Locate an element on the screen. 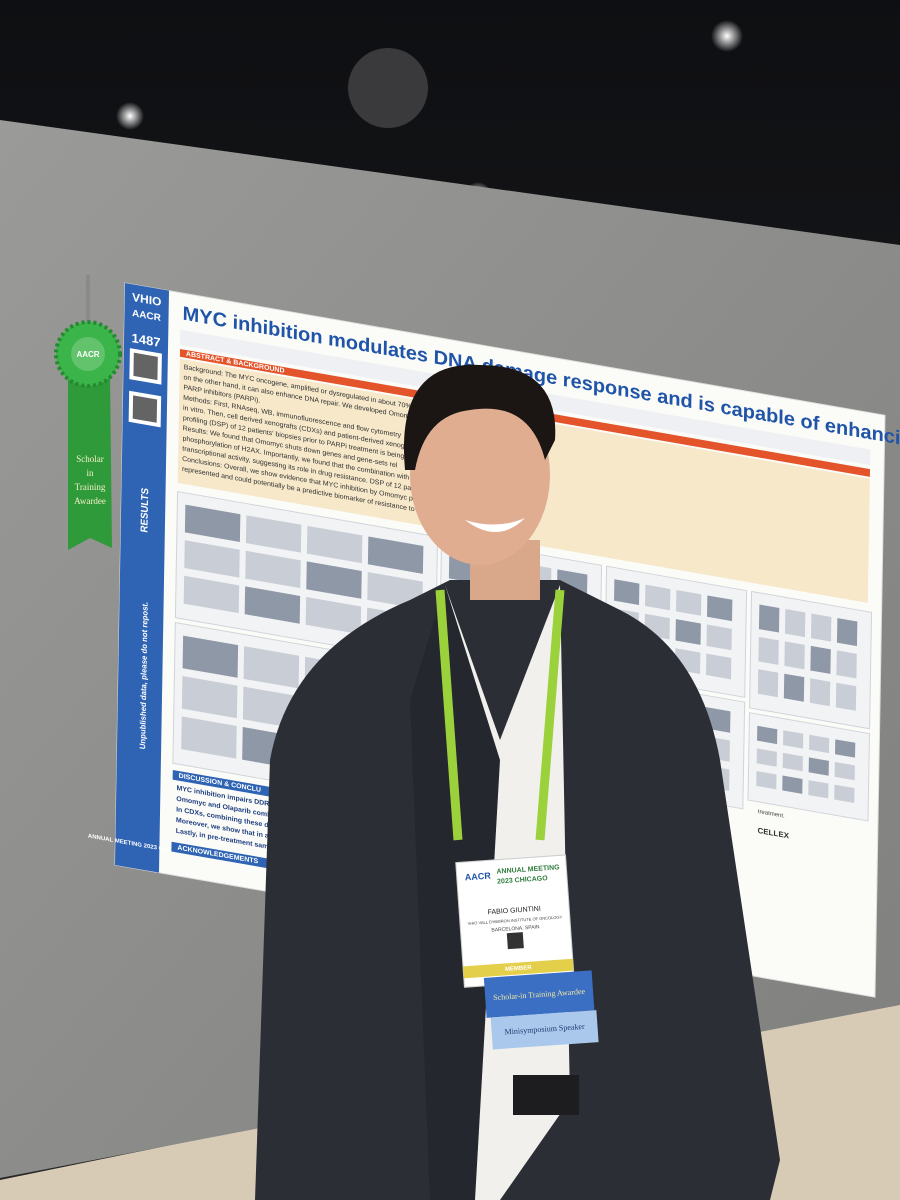  award-ribbon: AACR Scholar in Training Awardee is located at coordinates (88, 412).